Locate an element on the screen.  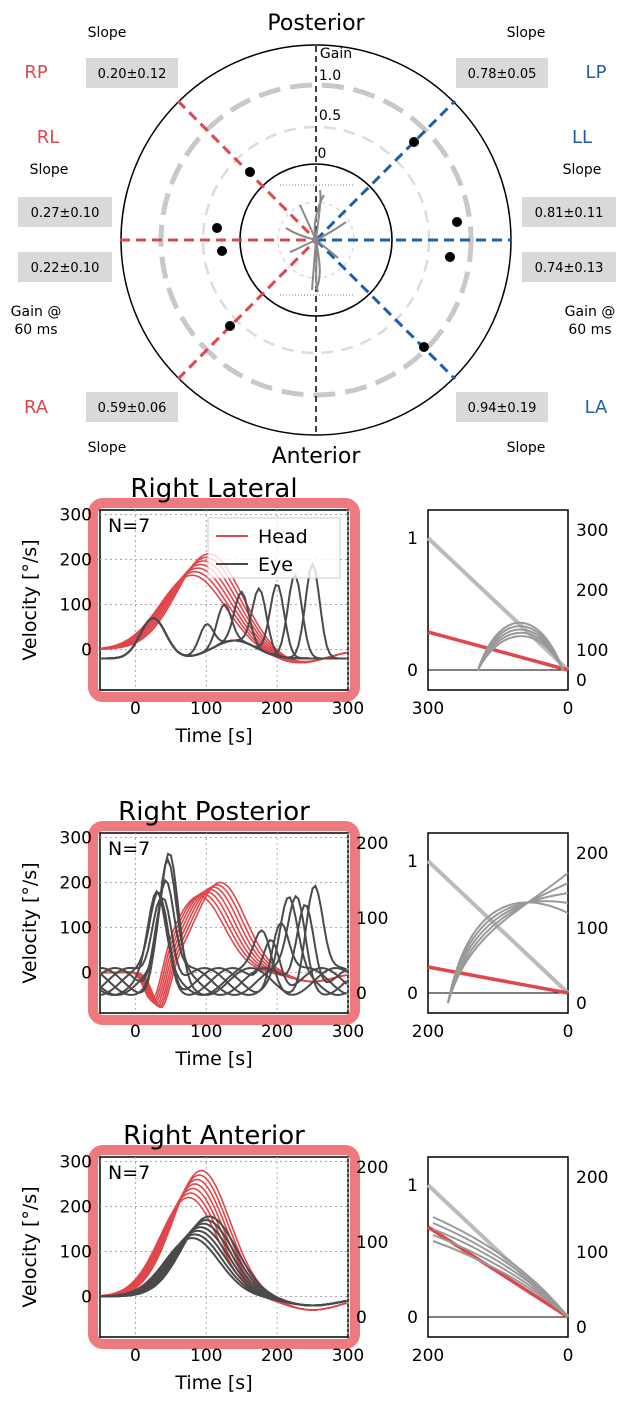
panel-title: Right Anterior is located at coordinates (214, 1136).